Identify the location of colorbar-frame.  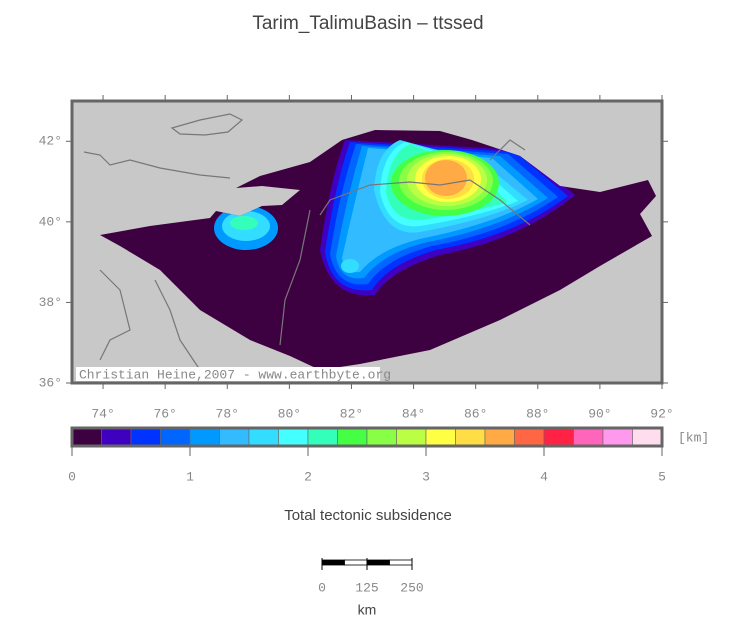
(367, 437).